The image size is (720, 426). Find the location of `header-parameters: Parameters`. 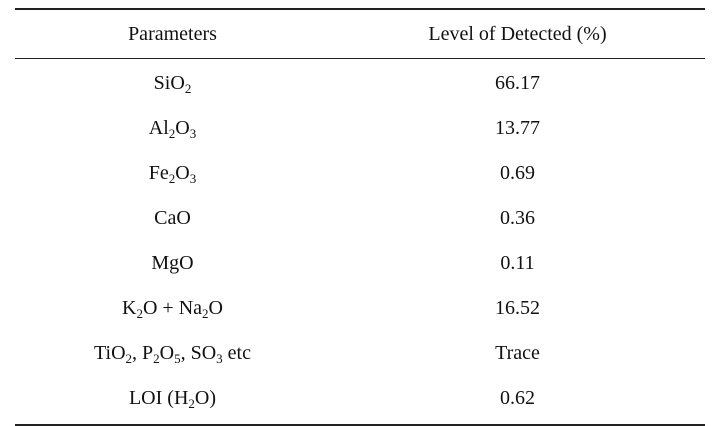

header-parameters: Parameters is located at coordinates (172, 33).